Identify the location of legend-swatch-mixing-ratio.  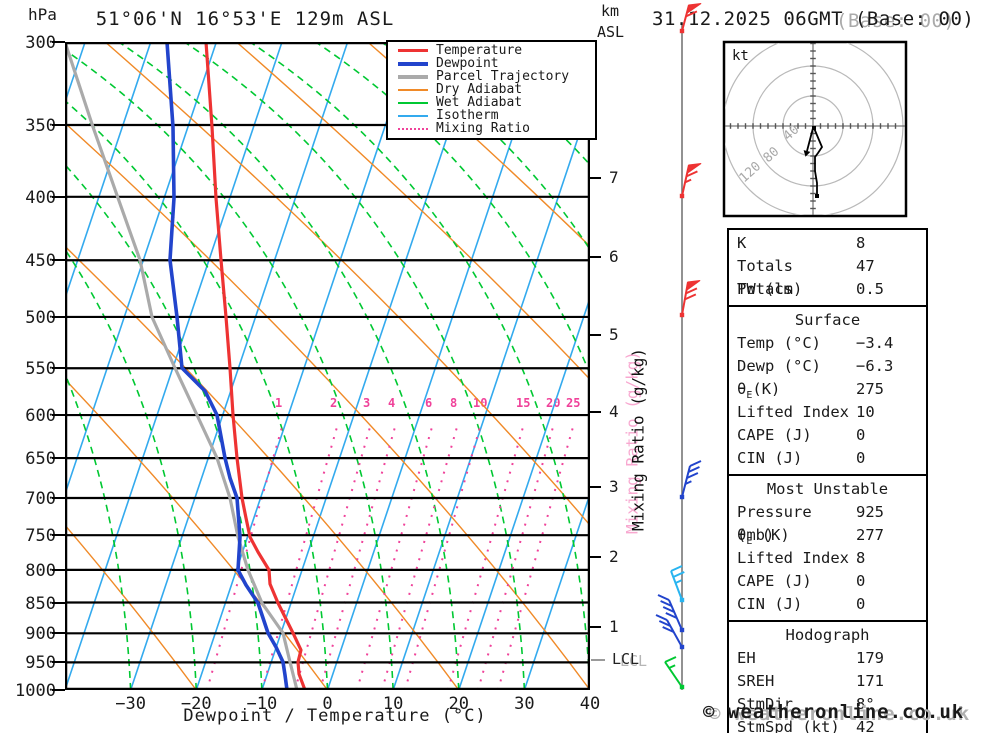
(413, 128).